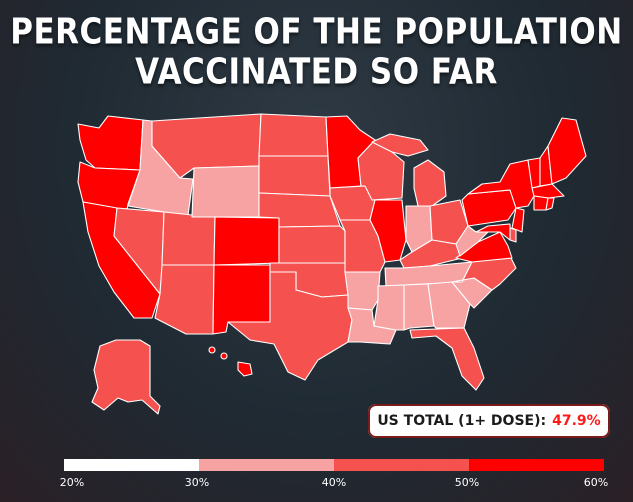 The image size is (633, 502). I want to click on state-MD, so click(493, 232).